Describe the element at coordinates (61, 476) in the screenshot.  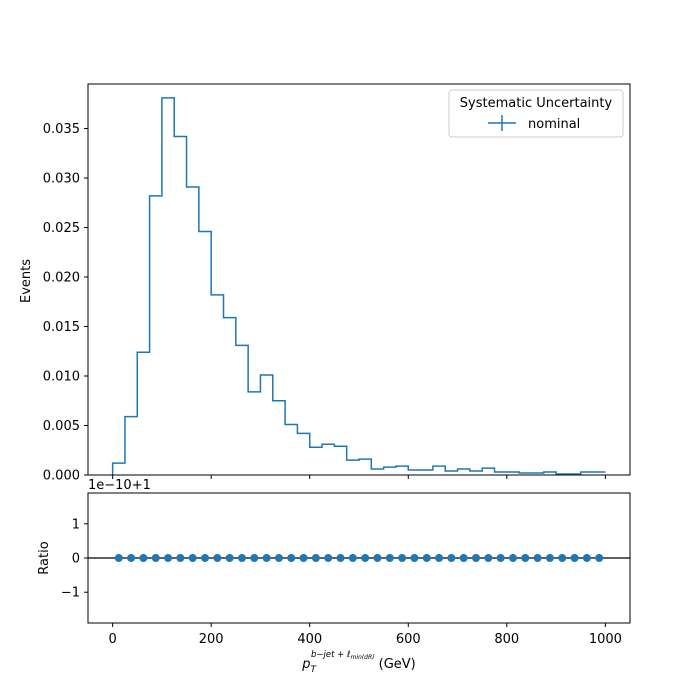
I see `main-y-tick-label: 0.000` at that location.